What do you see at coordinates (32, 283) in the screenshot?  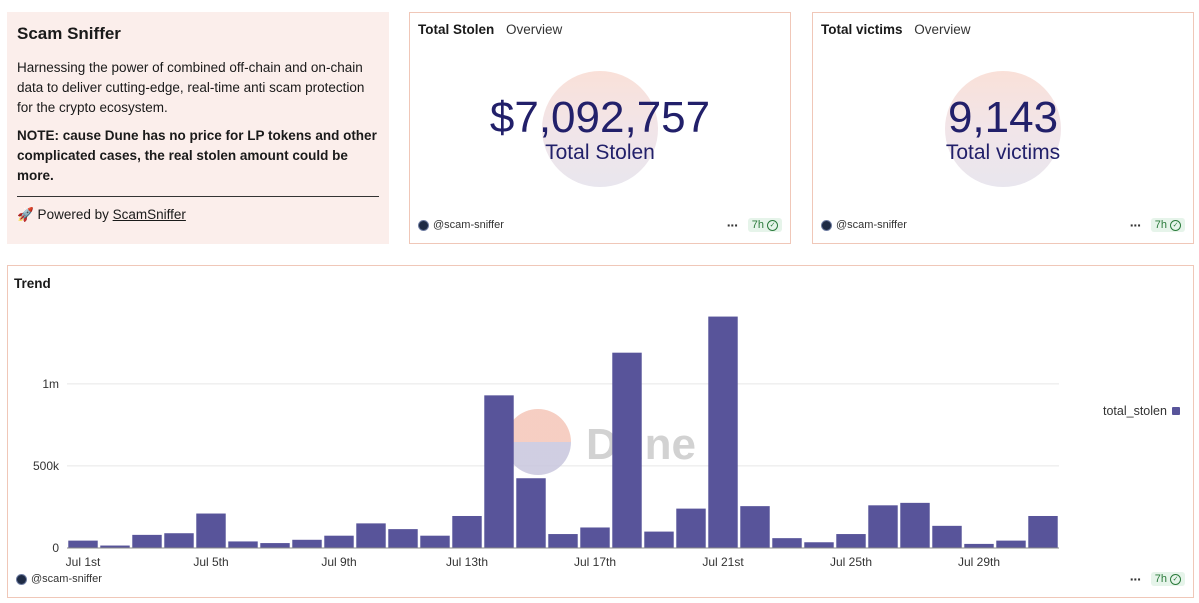 I see `widget-title: Trend` at bounding box center [32, 283].